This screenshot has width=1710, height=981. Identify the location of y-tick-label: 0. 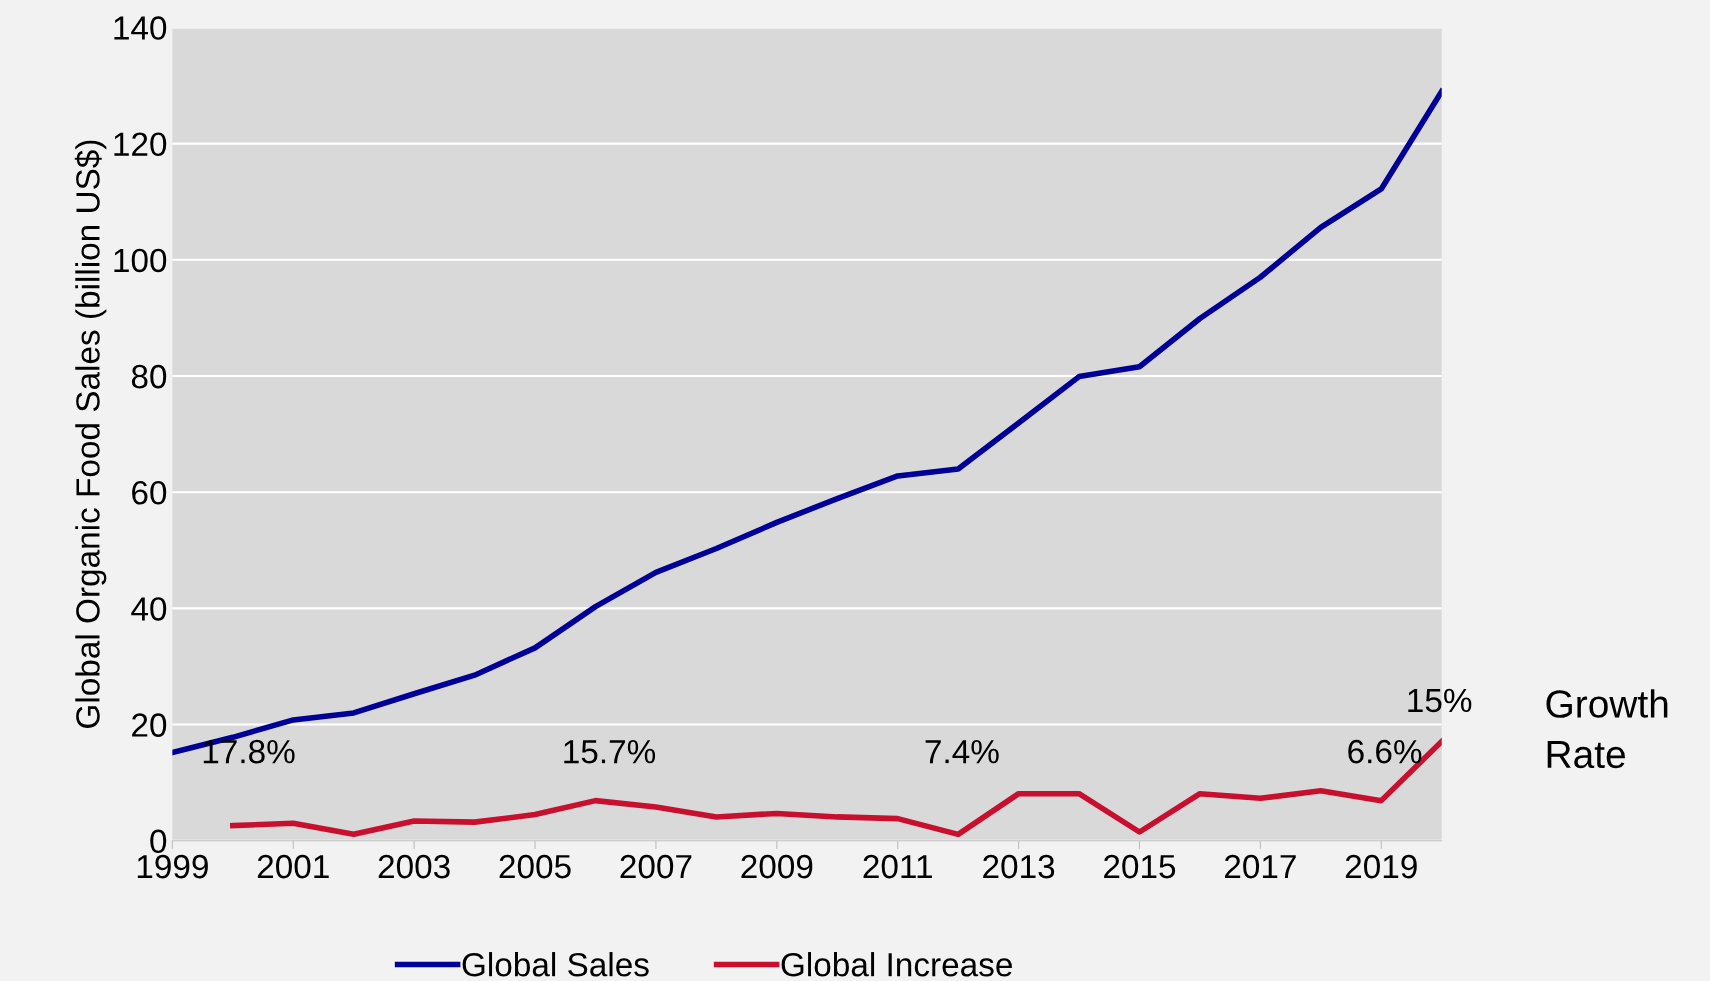
(158, 841).